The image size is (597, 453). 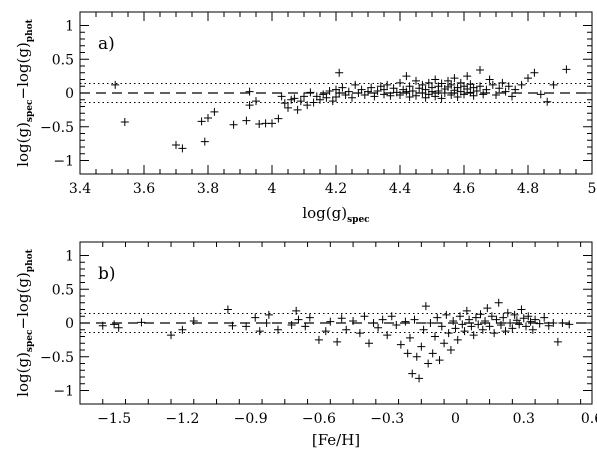 What do you see at coordinates (63, 290) in the screenshot?
I see `y-tick-label: 0.5` at bounding box center [63, 290].